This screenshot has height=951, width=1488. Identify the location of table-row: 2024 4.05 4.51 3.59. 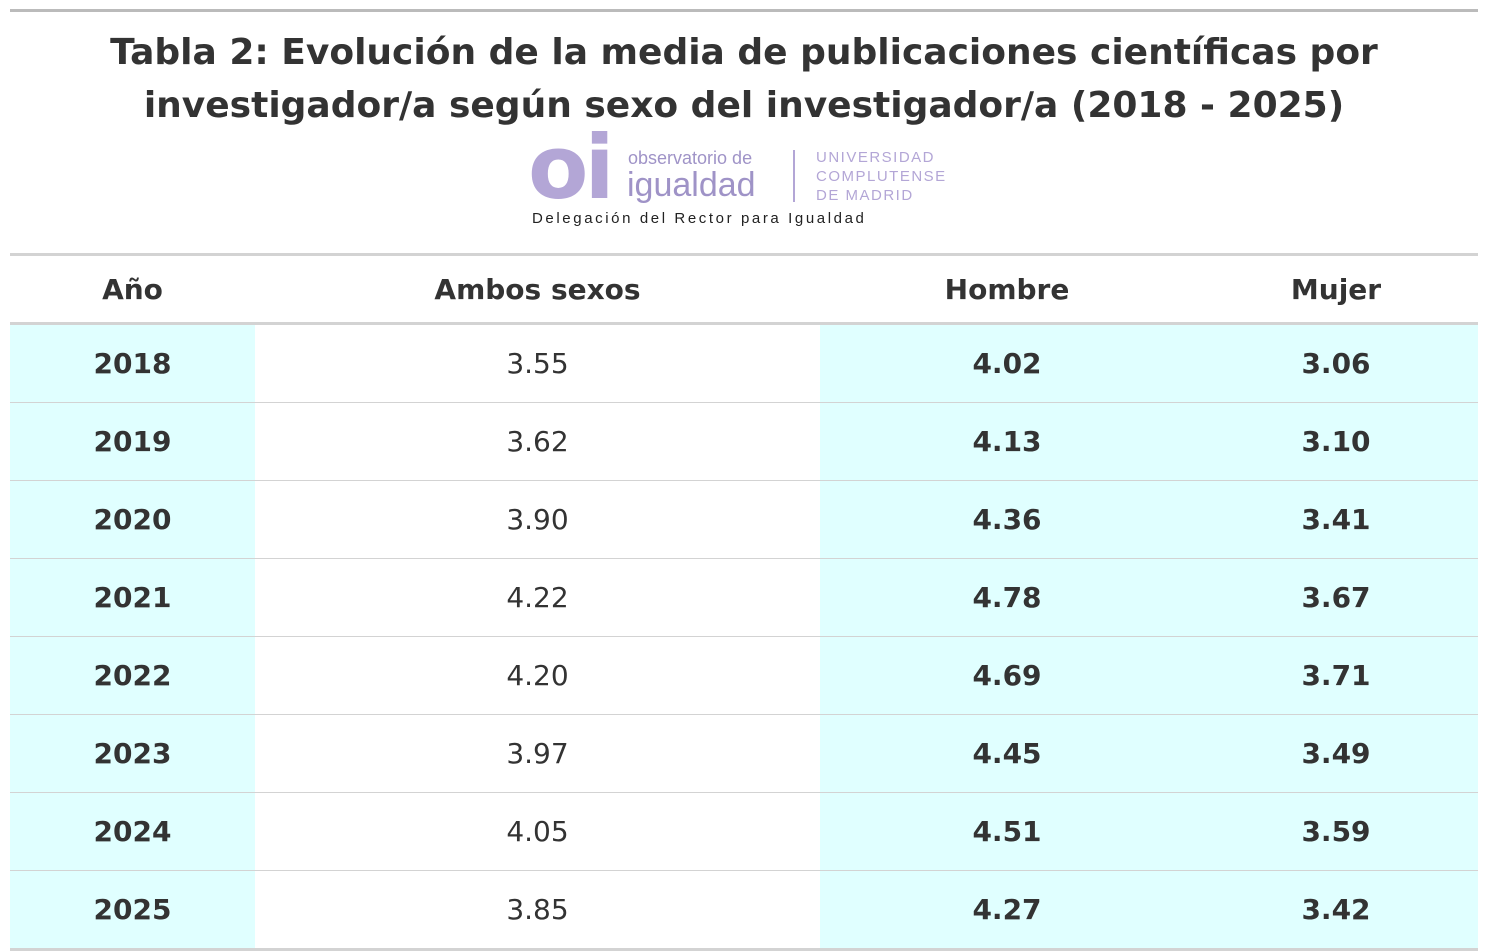
(744, 831).